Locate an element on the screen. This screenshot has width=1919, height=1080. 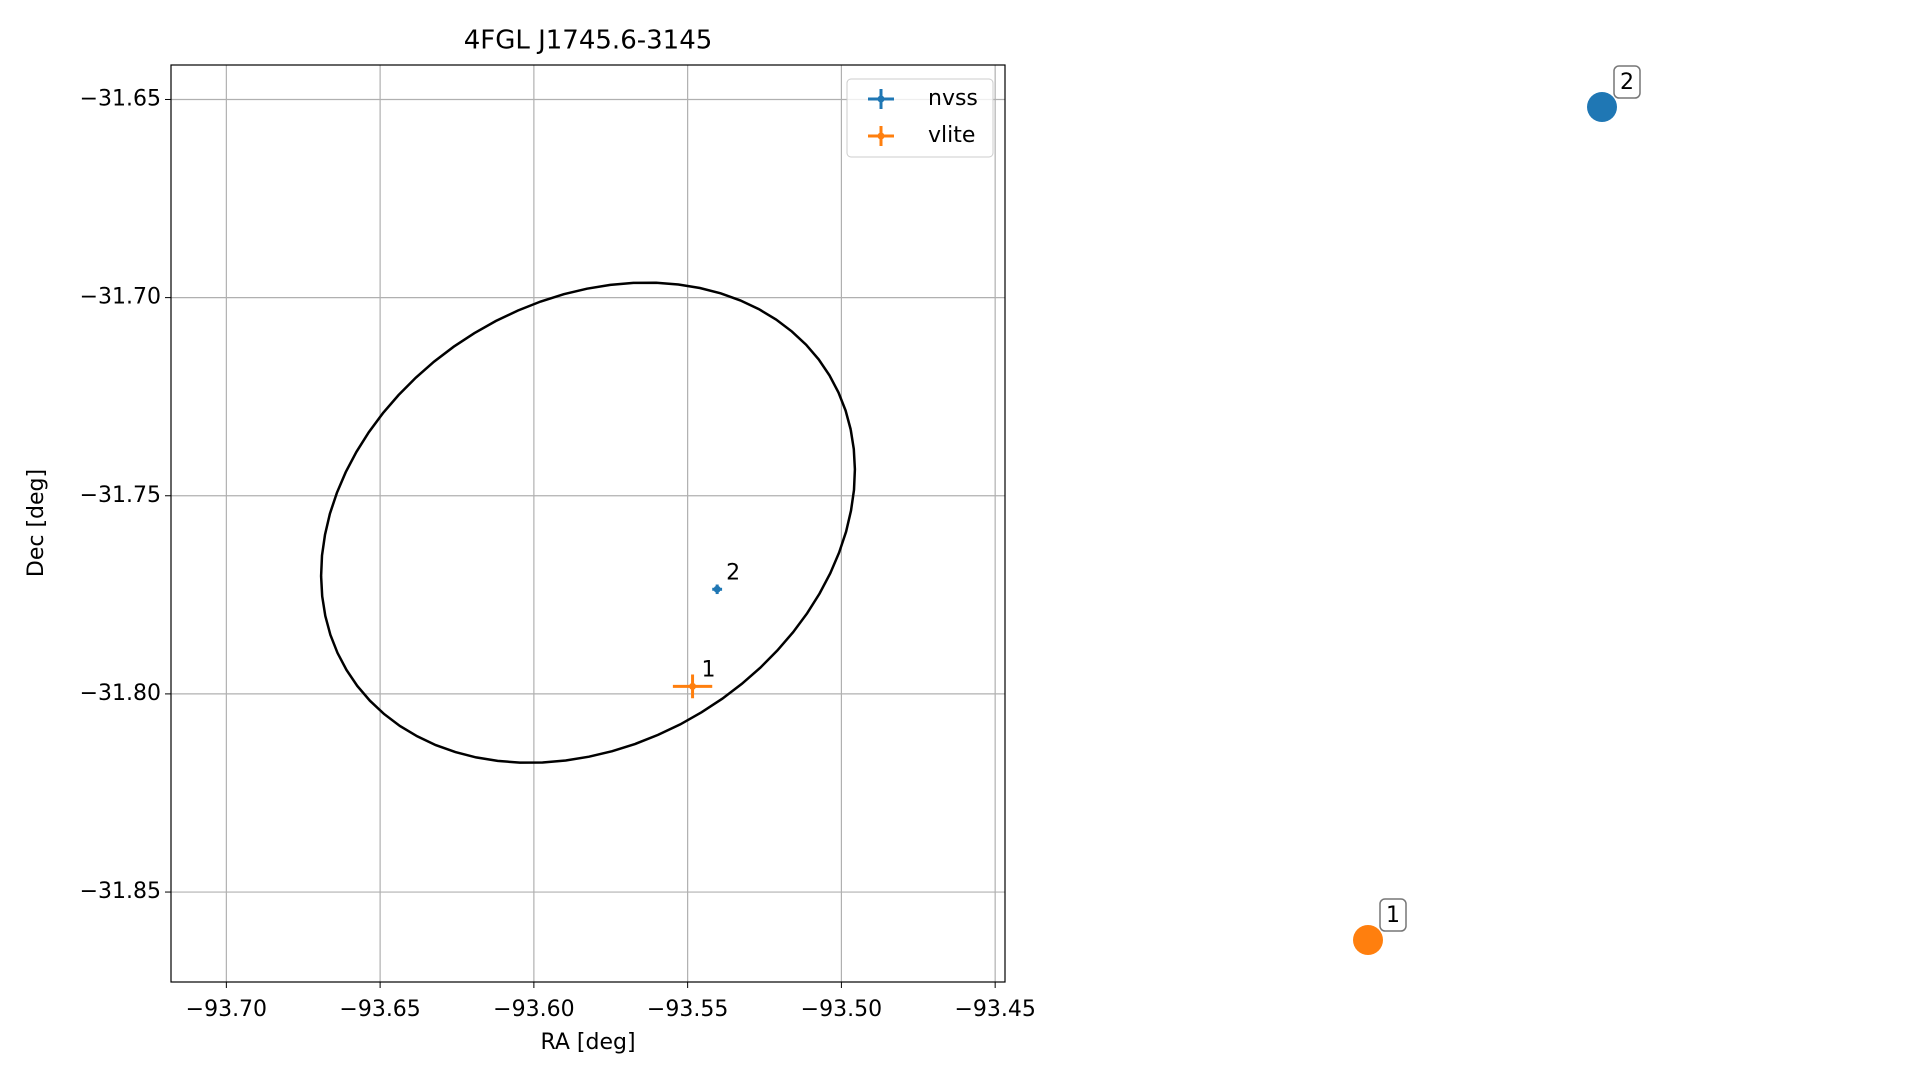
x-tick-label: −93.65 is located at coordinates (379, 1009).